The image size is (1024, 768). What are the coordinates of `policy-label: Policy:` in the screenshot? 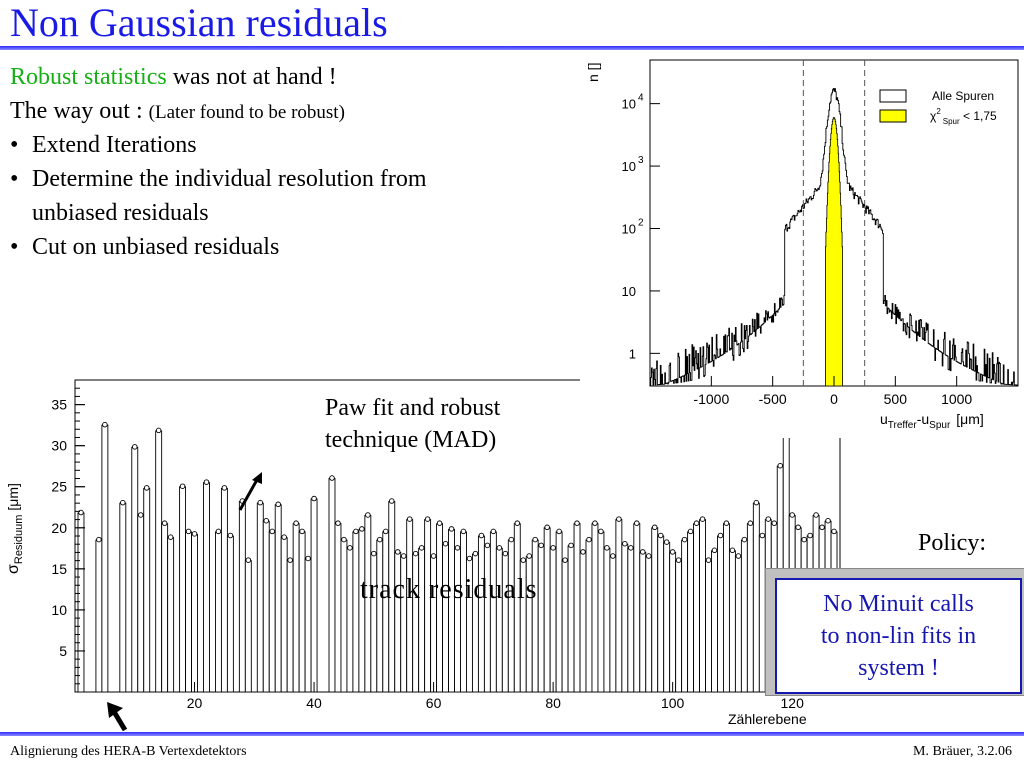 It's located at (952, 543).